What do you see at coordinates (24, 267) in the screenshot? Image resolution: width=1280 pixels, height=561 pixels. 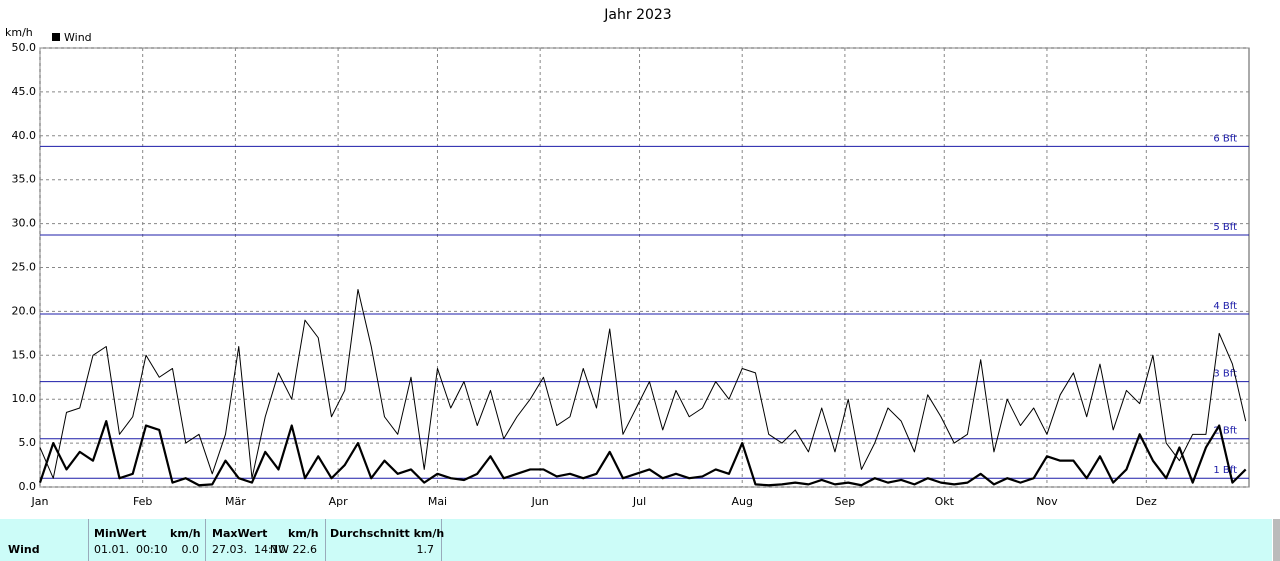 I see `y-tick-label: 25.0` at bounding box center [24, 267].